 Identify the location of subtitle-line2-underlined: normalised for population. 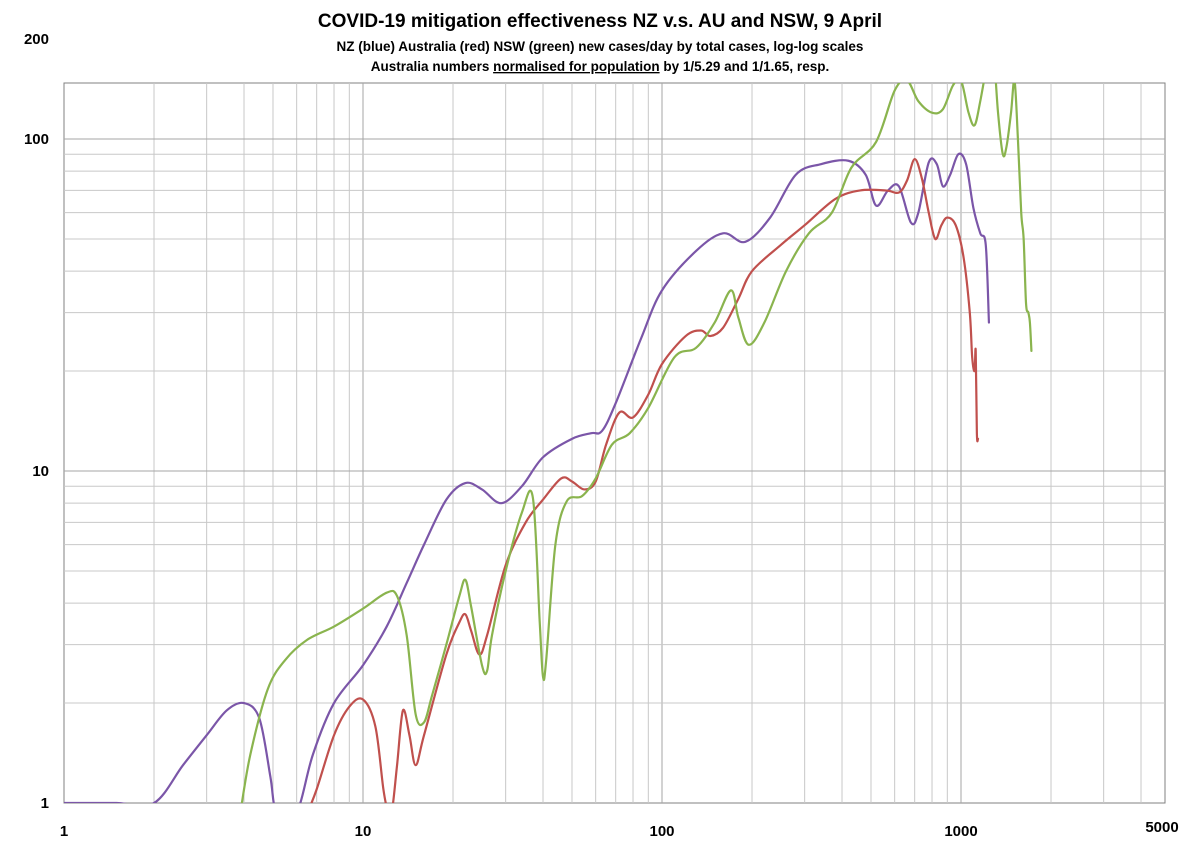
(576, 66).